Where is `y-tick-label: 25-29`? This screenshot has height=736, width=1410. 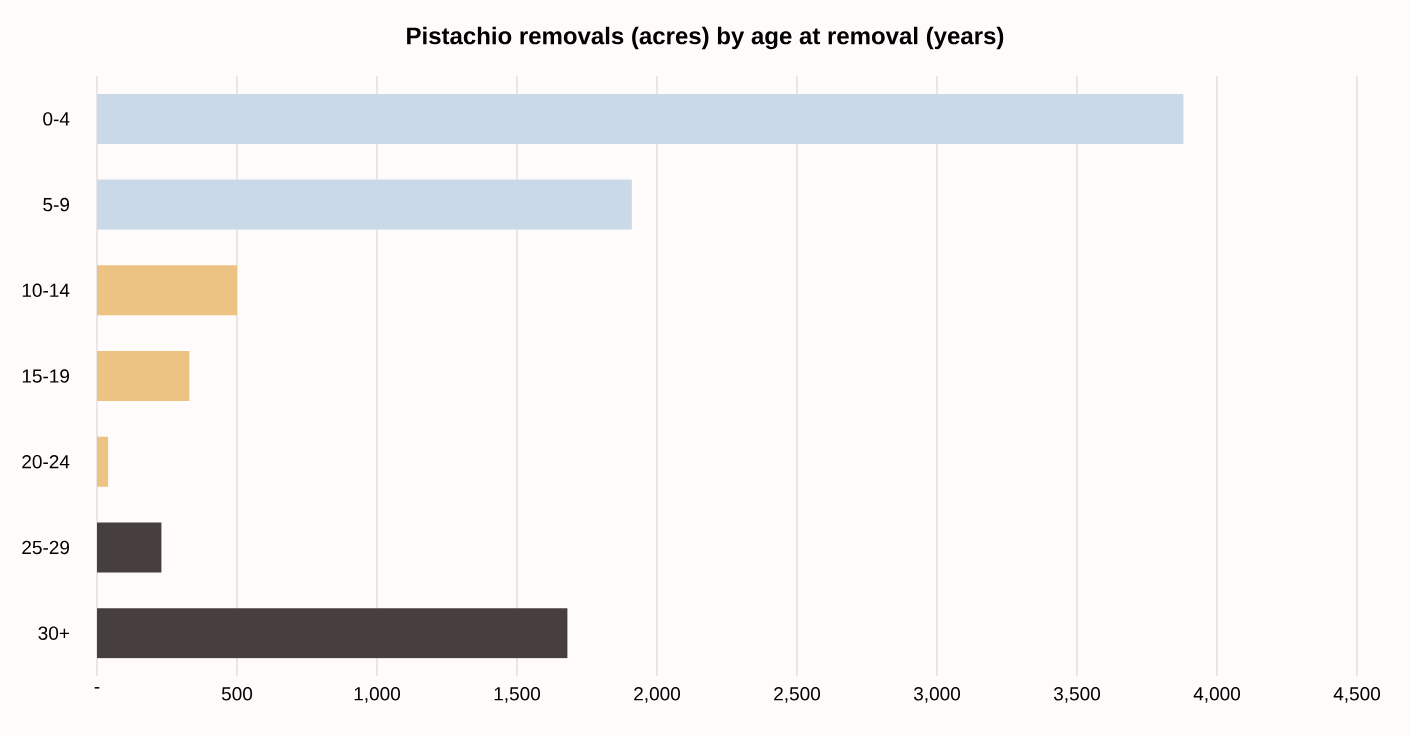 y-tick-label: 25-29 is located at coordinates (46, 547).